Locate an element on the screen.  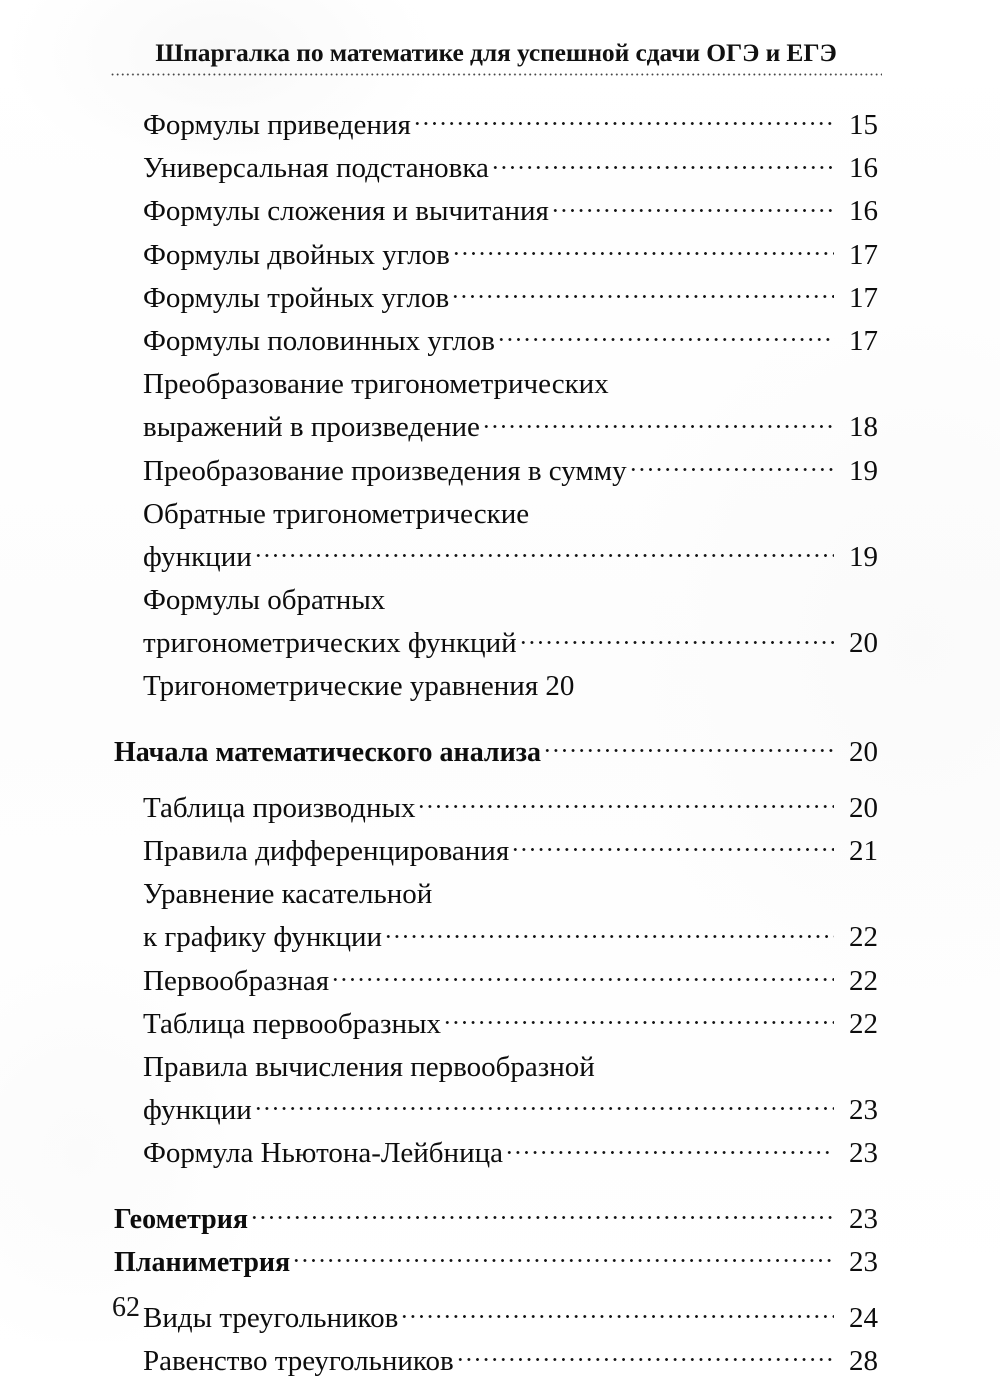
toc-entry: Преобразование произведения в сумму 19 is located at coordinates (500, 471).